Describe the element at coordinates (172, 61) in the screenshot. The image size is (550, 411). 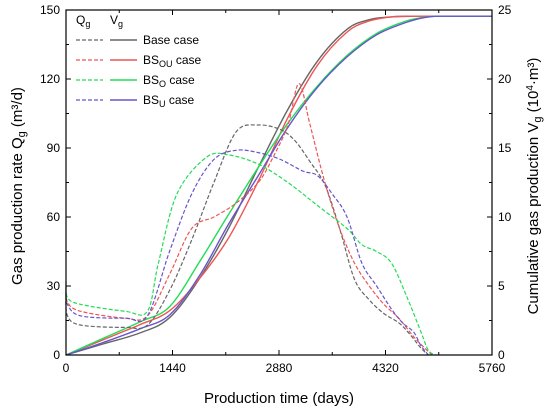
I see `legend-label-bsou: BSOU case` at that location.